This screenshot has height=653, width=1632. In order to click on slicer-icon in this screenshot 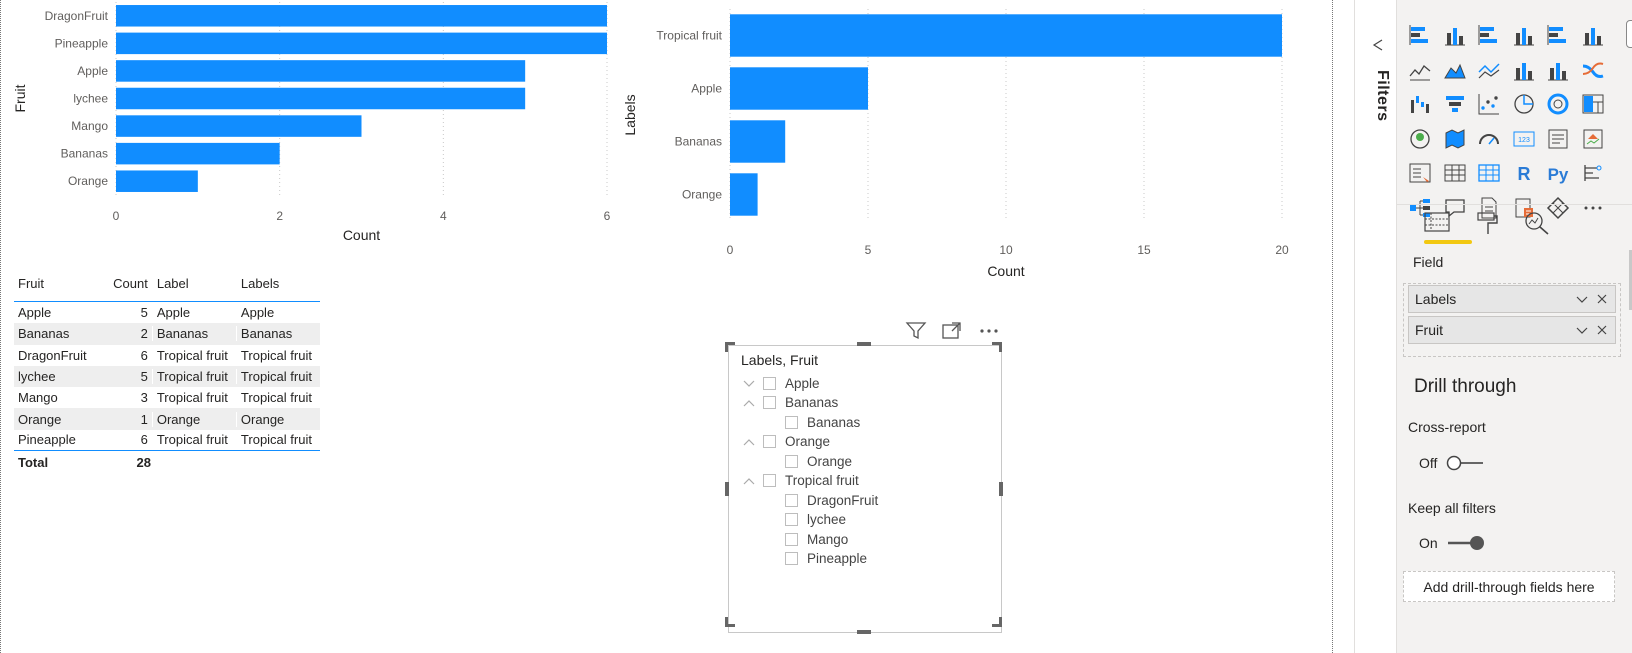, I will do `click(1420, 173)`.